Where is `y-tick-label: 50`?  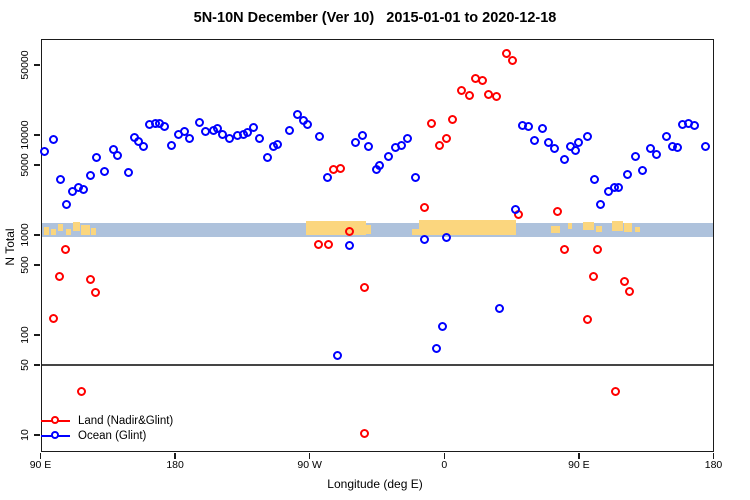
y-tick-label: 50 is located at coordinates (25, 365).